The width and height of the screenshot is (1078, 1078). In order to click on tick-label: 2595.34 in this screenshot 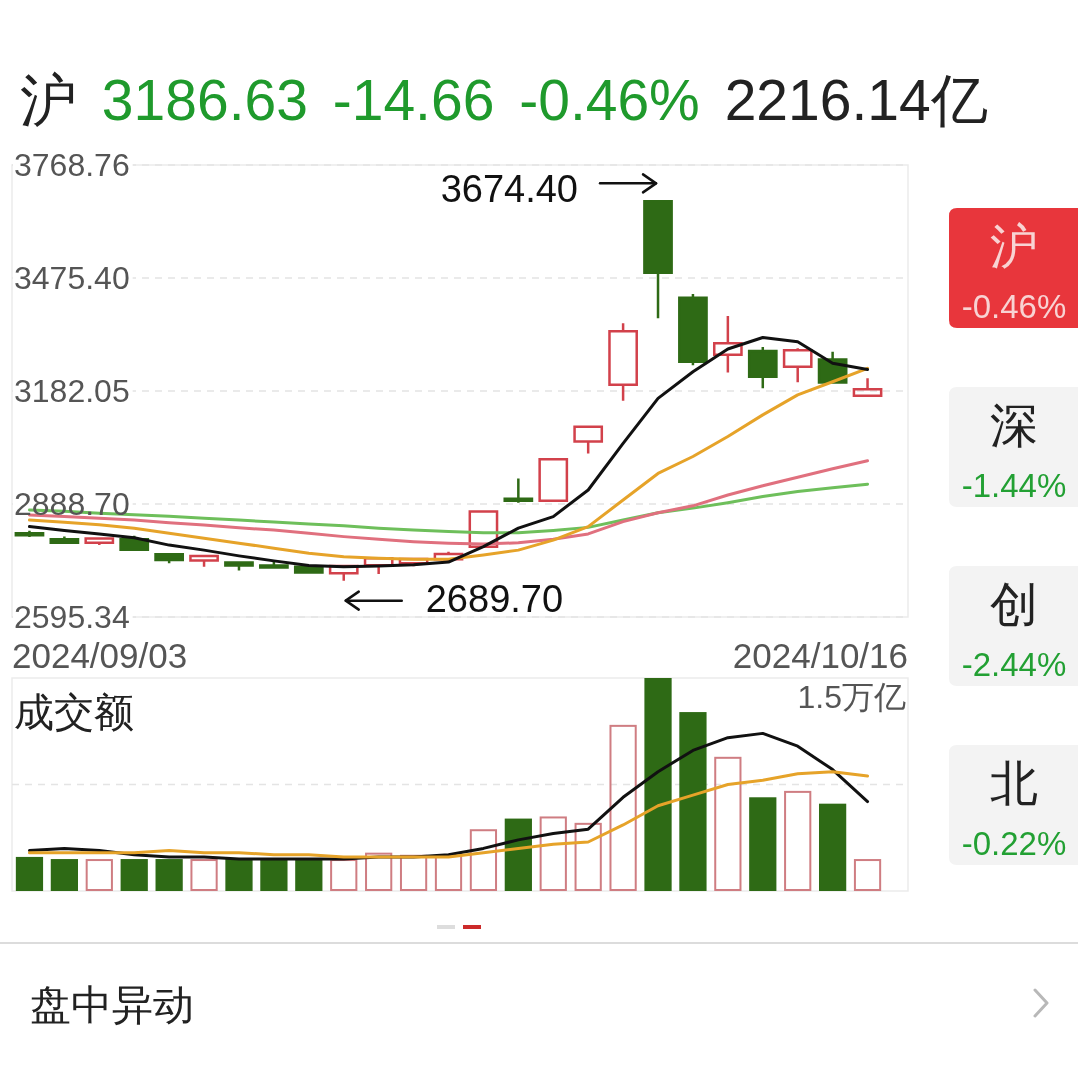, I will do `click(72, 617)`.